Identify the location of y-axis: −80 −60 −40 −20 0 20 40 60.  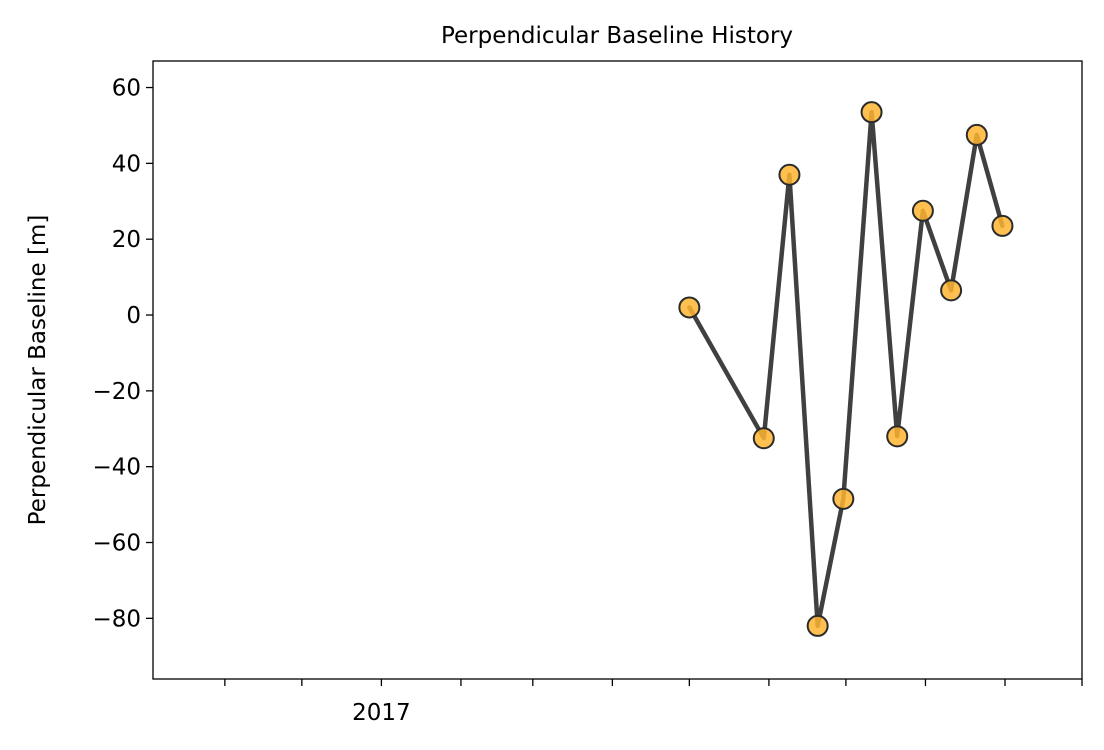
(122, 354).